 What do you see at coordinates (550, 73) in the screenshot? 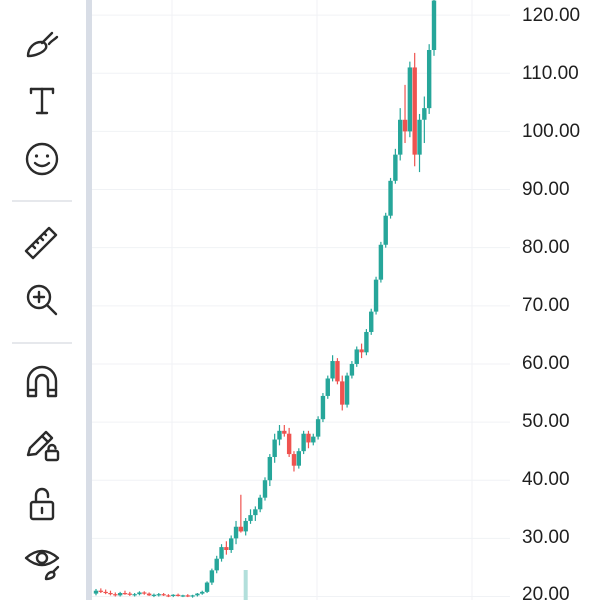
I see `price-tick-label: 110.00` at bounding box center [550, 73].